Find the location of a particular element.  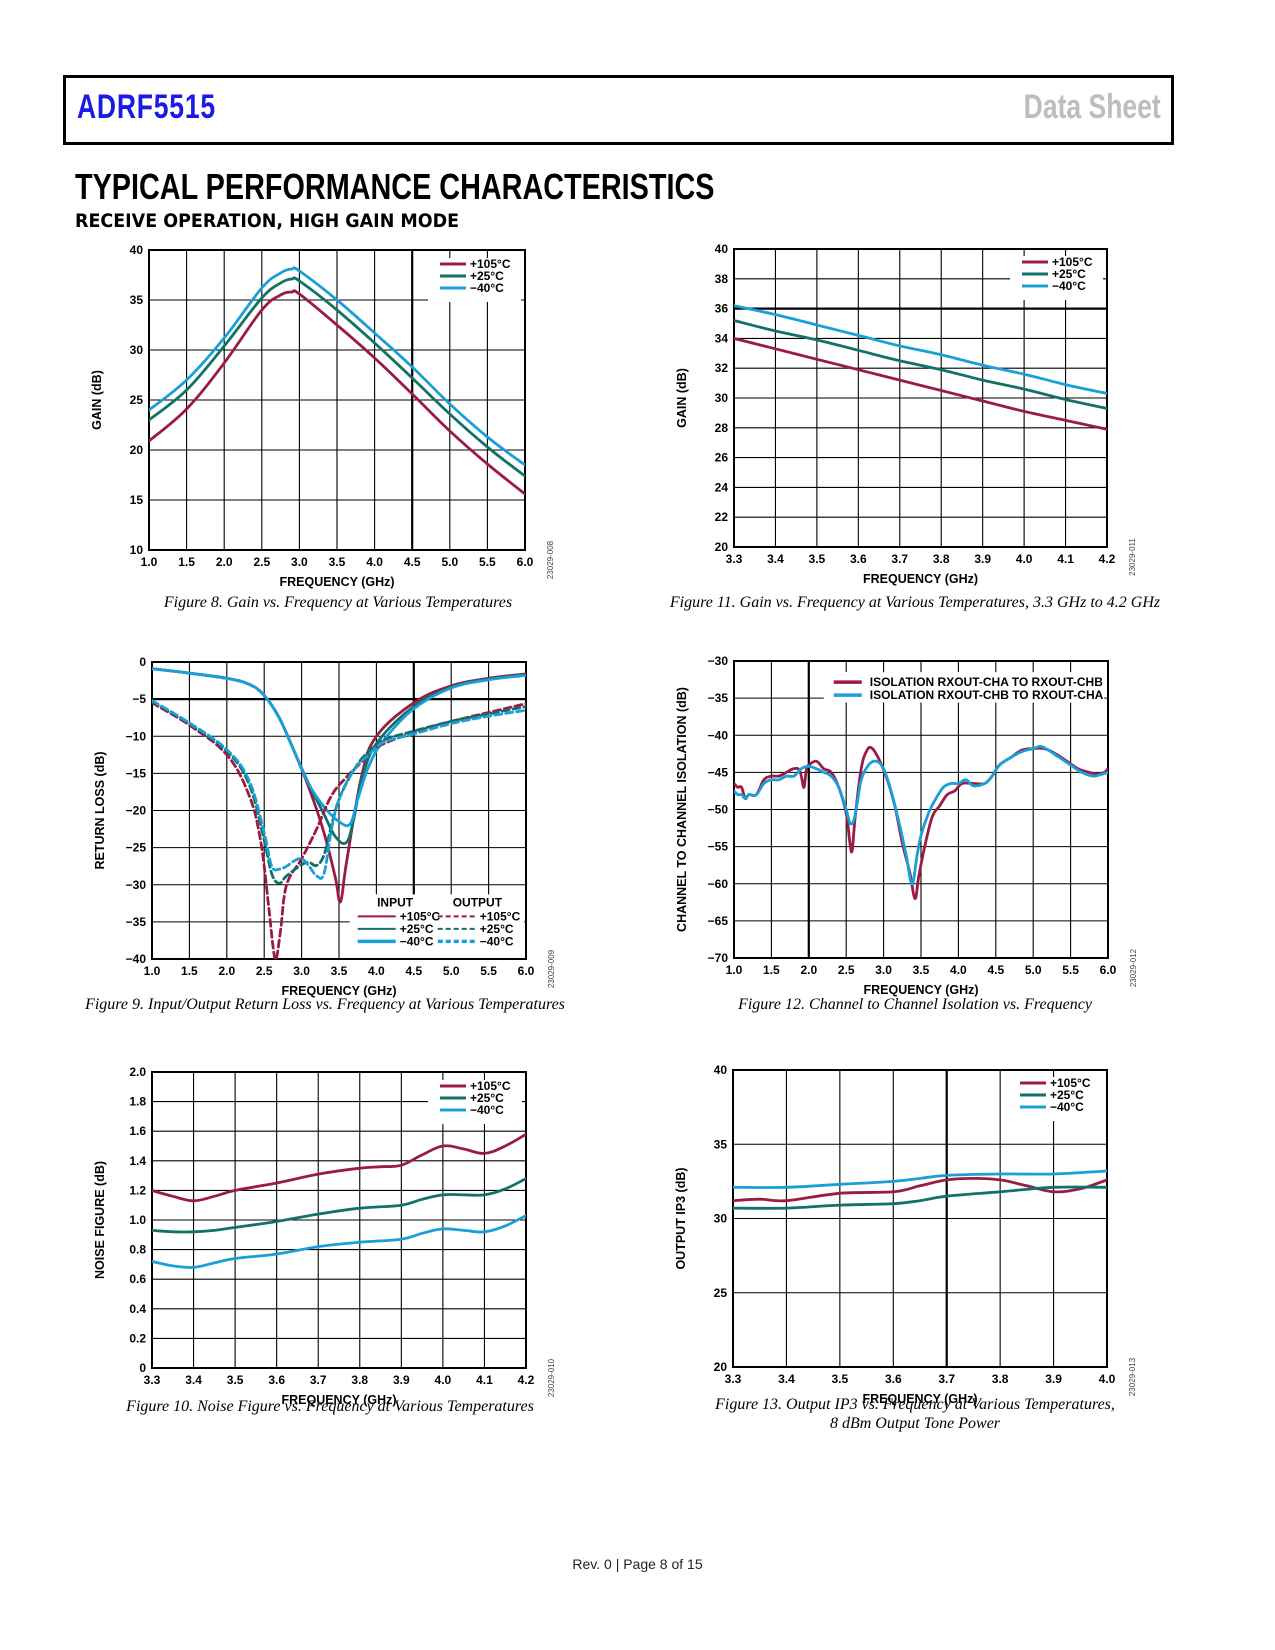

page-footer: Rev. 0 | Page 8 of 15 is located at coordinates (637, 1564).